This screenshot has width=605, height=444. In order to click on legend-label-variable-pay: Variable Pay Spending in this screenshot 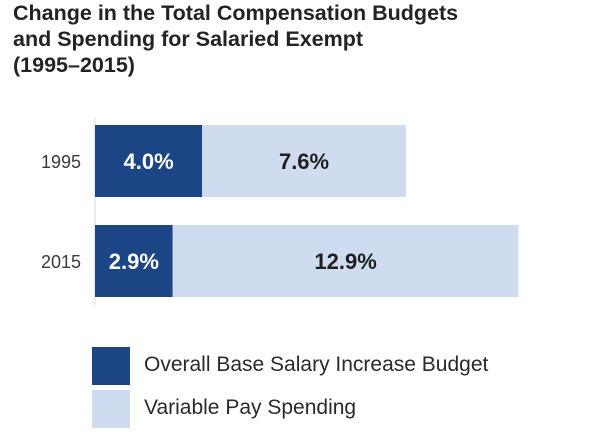, I will do `click(250, 407)`.